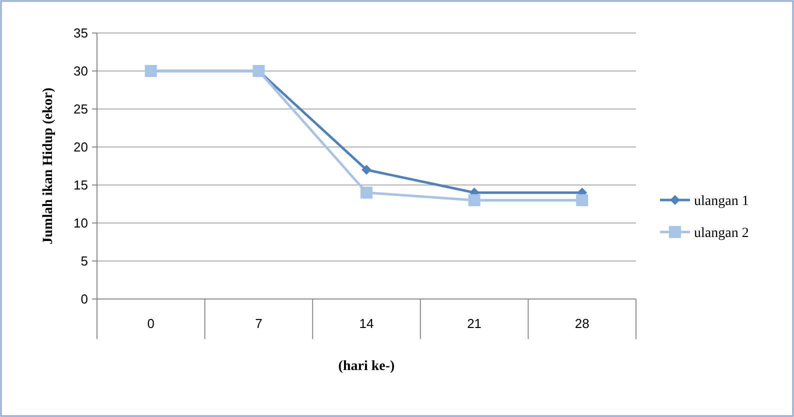 This screenshot has height=417, width=794. What do you see at coordinates (151, 323) in the screenshot?
I see `x-tick-label: 0` at bounding box center [151, 323].